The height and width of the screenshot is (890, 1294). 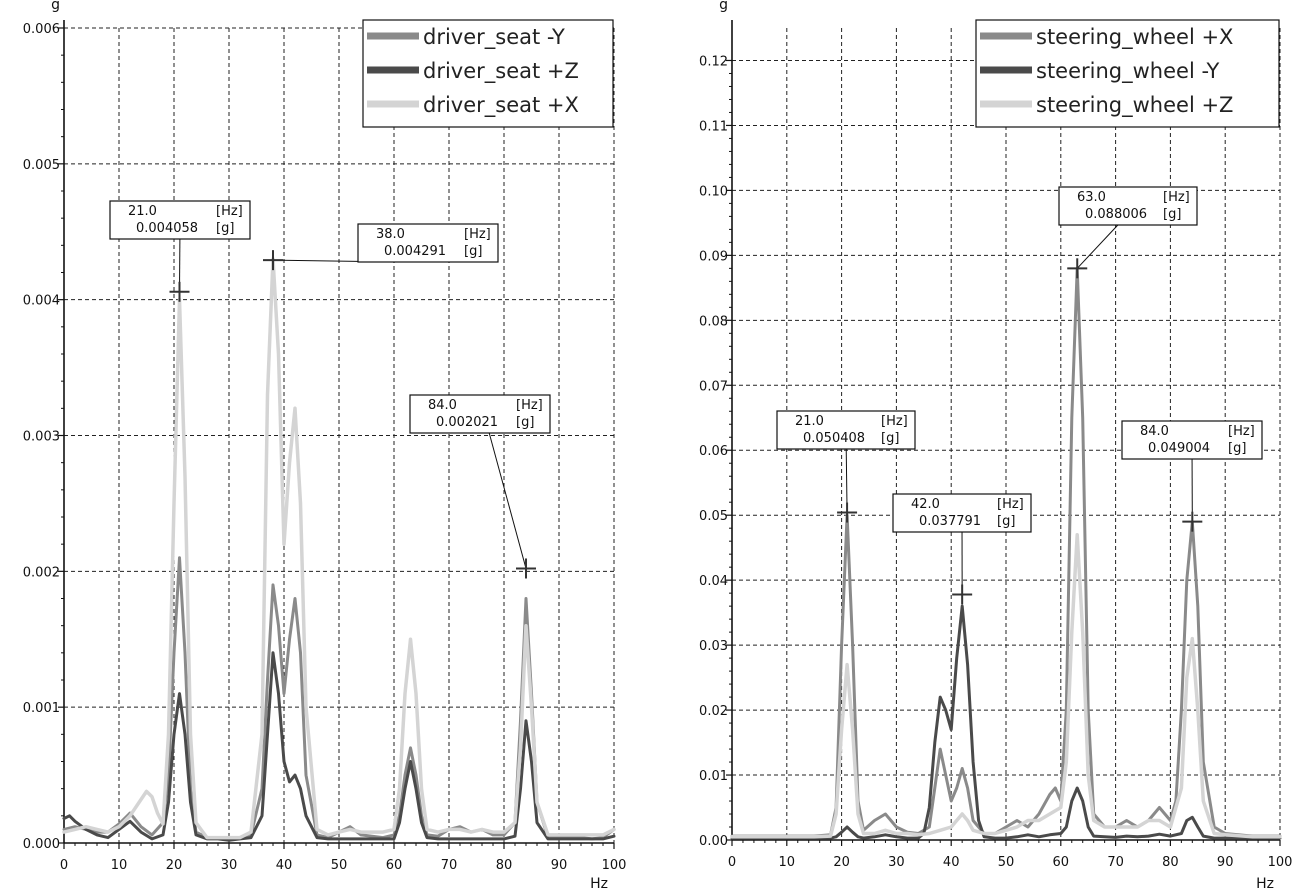 I want to click on peak-annotation: 84.0 [Hz] 0.002021 [g], so click(x=480, y=486).